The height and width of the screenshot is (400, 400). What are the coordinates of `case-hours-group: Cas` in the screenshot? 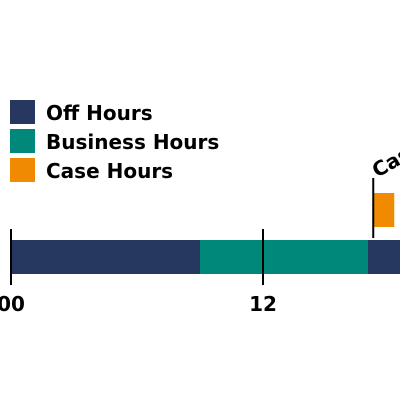 It's located at (384, 190).